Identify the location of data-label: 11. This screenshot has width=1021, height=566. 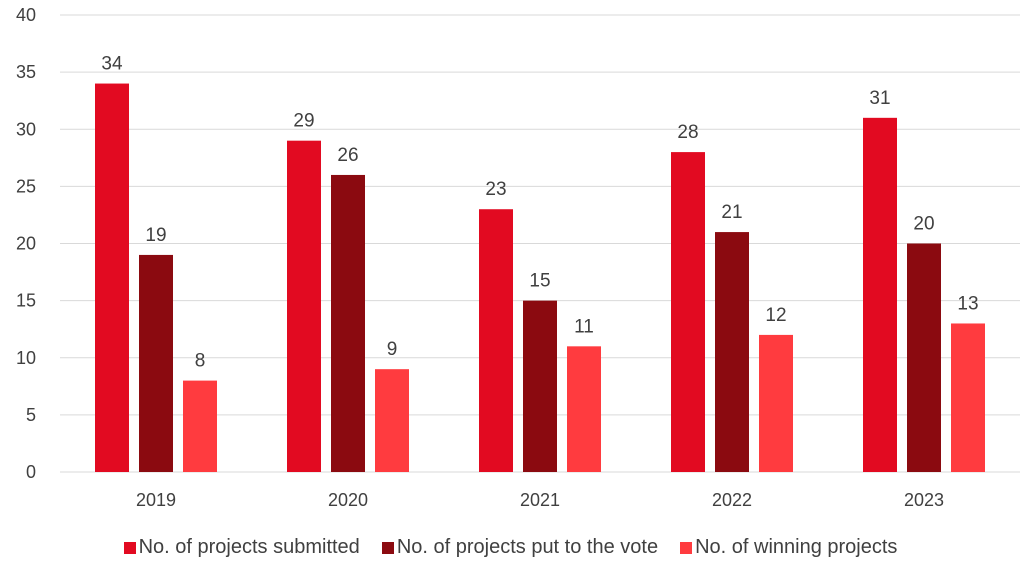
(584, 326).